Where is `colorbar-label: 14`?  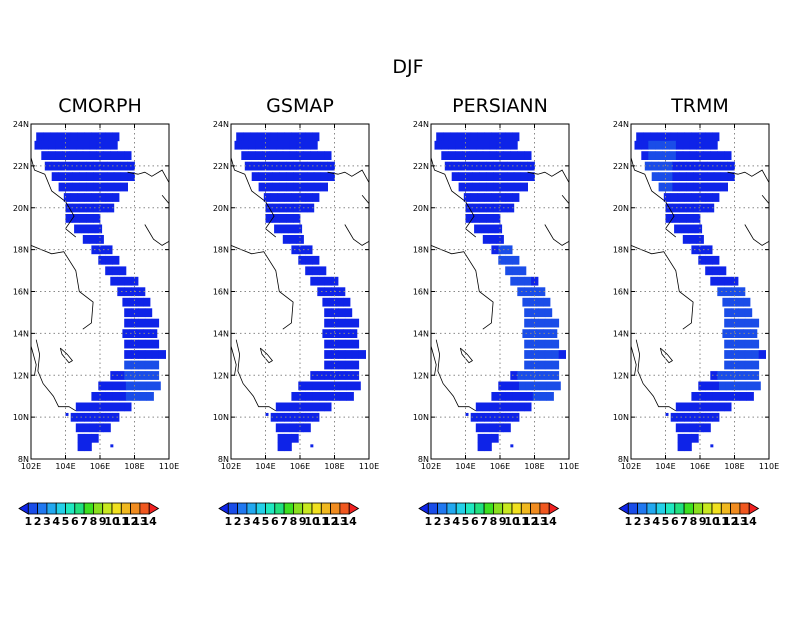 colorbar-label: 14 is located at coordinates (350, 521).